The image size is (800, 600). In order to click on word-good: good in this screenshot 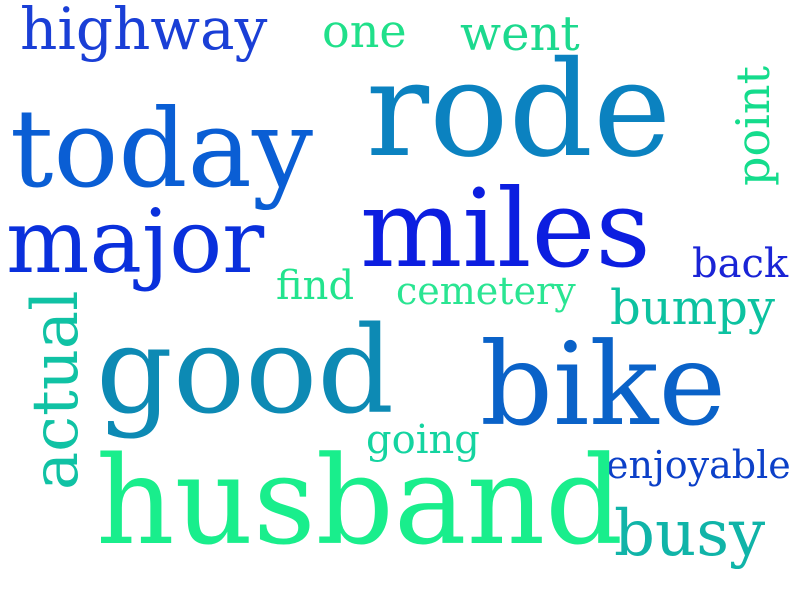, I will do `click(245, 371)`.